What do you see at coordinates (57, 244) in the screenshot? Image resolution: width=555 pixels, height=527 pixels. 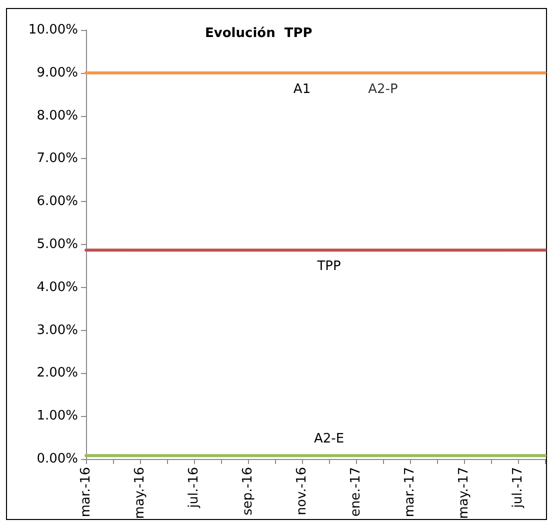 I see `y-tick-label: 5.00%` at bounding box center [57, 244].